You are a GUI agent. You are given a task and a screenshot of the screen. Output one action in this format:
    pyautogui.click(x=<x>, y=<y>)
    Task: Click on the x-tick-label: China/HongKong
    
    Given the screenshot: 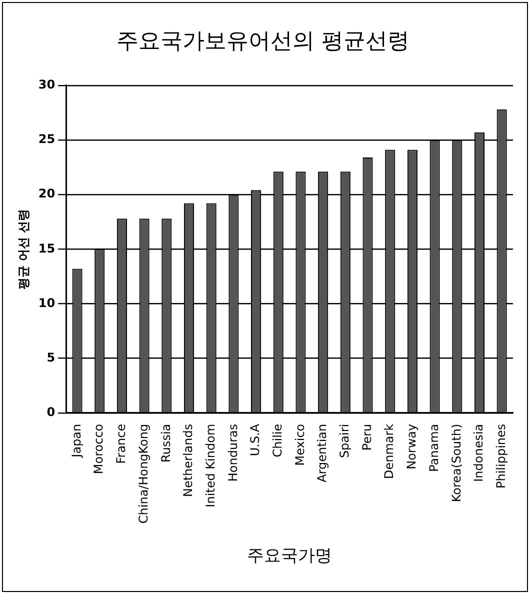 What is the action you would take?
    pyautogui.click(x=143, y=474)
    